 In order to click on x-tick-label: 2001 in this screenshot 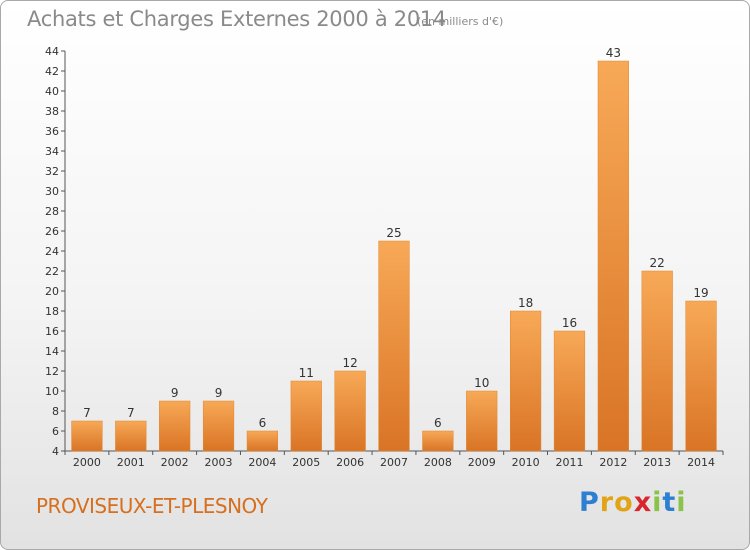, I will do `click(131, 462)`.